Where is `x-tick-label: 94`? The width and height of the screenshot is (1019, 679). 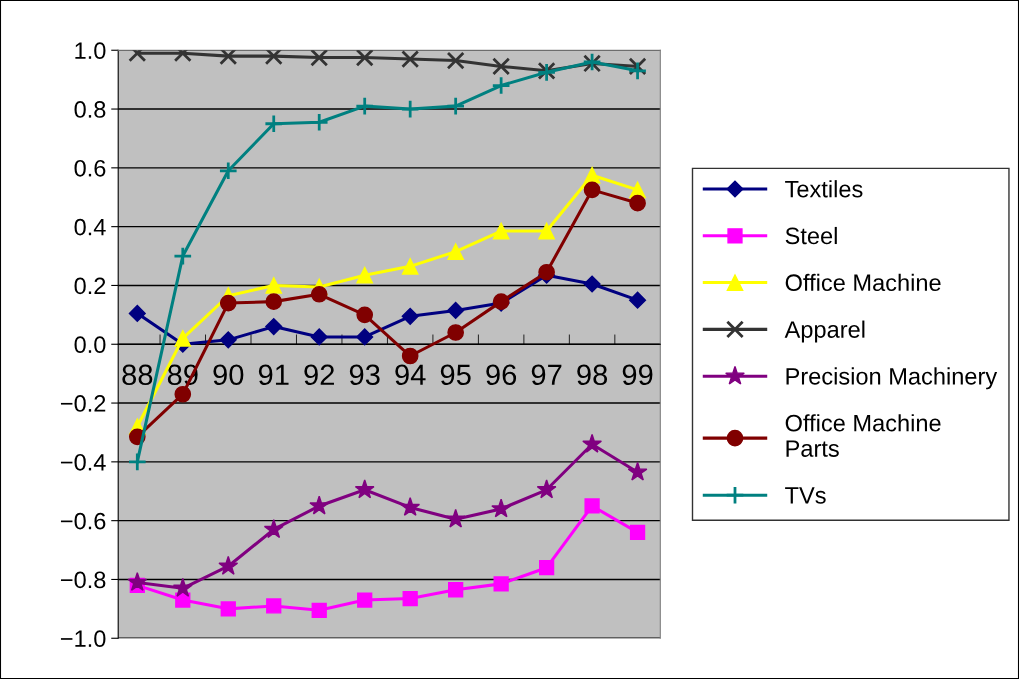
x-tick-label: 94 is located at coordinates (410, 375).